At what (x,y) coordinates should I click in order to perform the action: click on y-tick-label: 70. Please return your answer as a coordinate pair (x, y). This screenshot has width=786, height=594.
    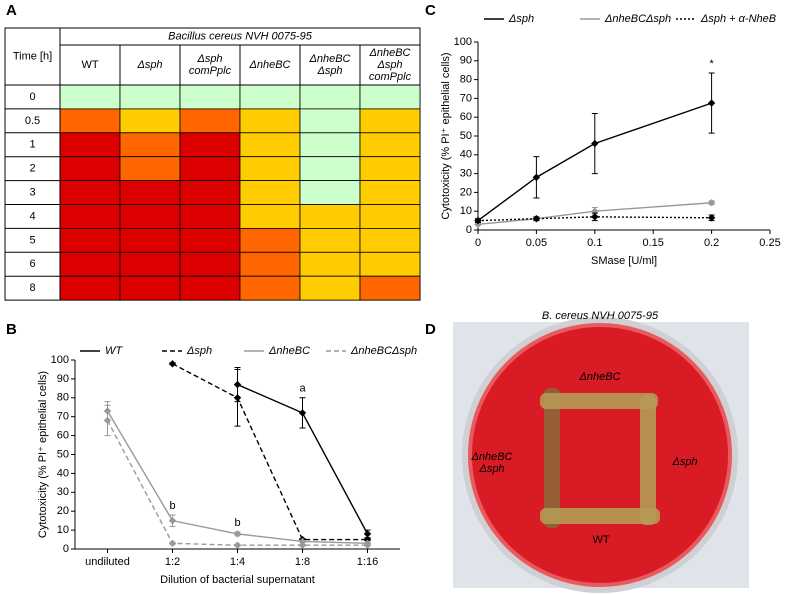
    Looking at the image, I should click on (466, 98).